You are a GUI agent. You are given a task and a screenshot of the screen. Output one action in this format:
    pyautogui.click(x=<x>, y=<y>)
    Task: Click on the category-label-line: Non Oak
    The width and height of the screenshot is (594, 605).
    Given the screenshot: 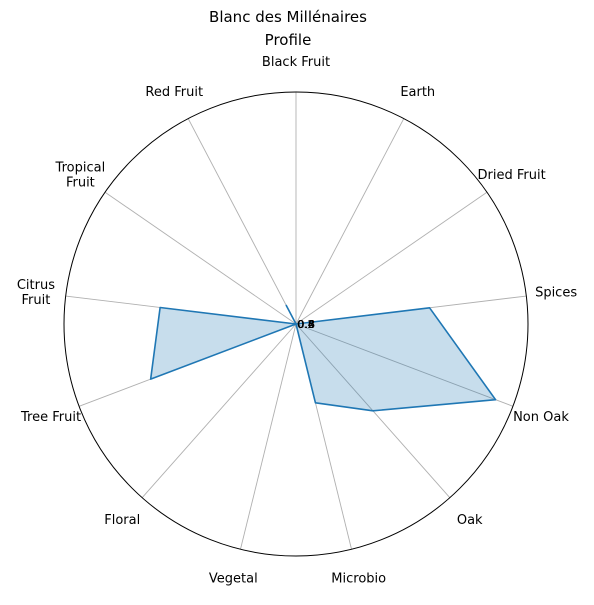 What is the action you would take?
    pyautogui.click(x=541, y=416)
    